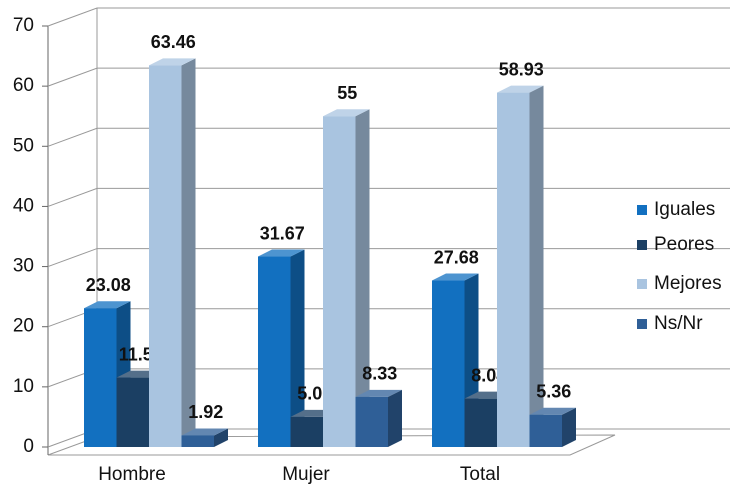 The image size is (740, 493). I want to click on value-label: 23.08, so click(108, 285).